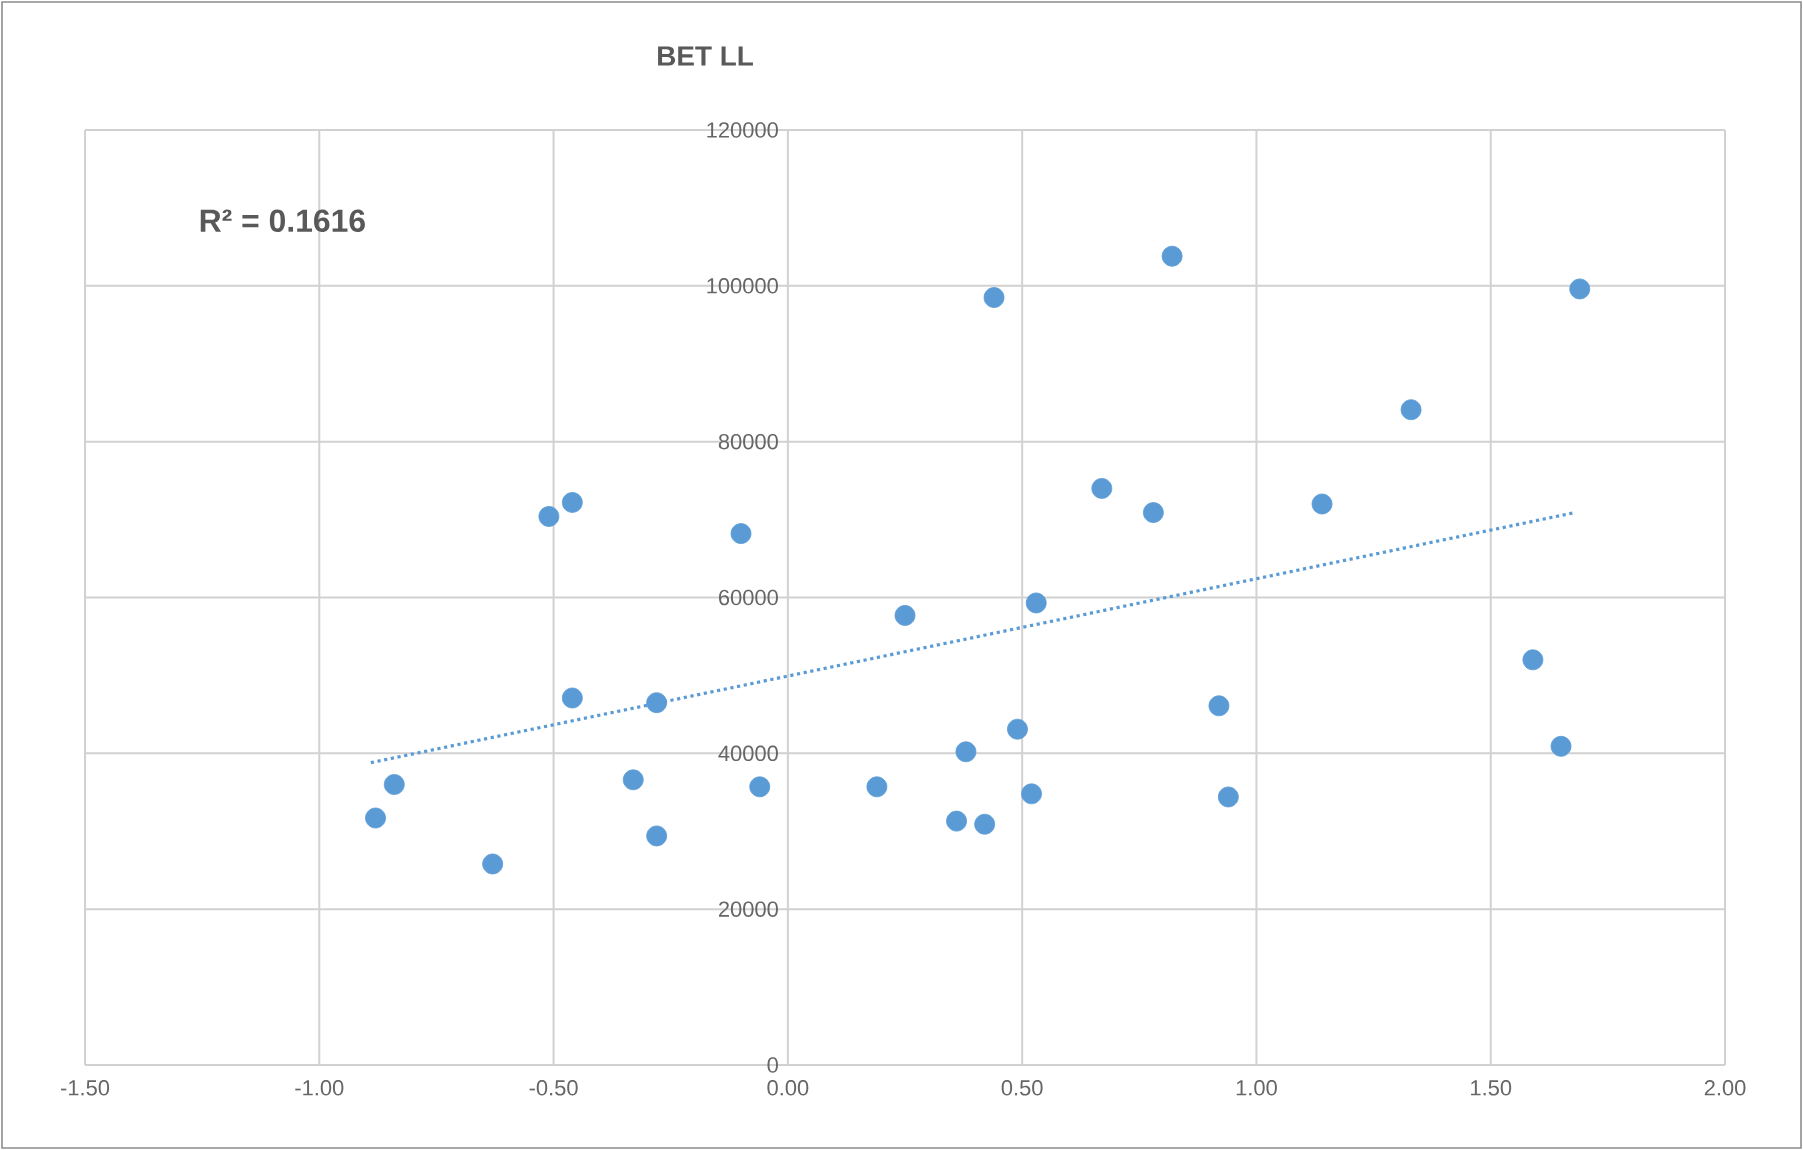 This screenshot has height=1150, width=1803. What do you see at coordinates (1725, 1088) in the screenshot?
I see `x-tick-label: 2.00` at bounding box center [1725, 1088].